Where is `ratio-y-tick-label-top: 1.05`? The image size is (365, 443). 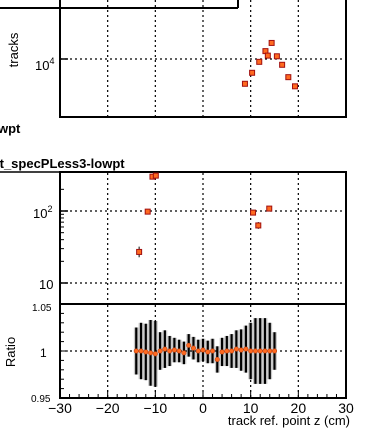
ratio-y-tick-label-top: 1.05 is located at coordinates (42, 308).